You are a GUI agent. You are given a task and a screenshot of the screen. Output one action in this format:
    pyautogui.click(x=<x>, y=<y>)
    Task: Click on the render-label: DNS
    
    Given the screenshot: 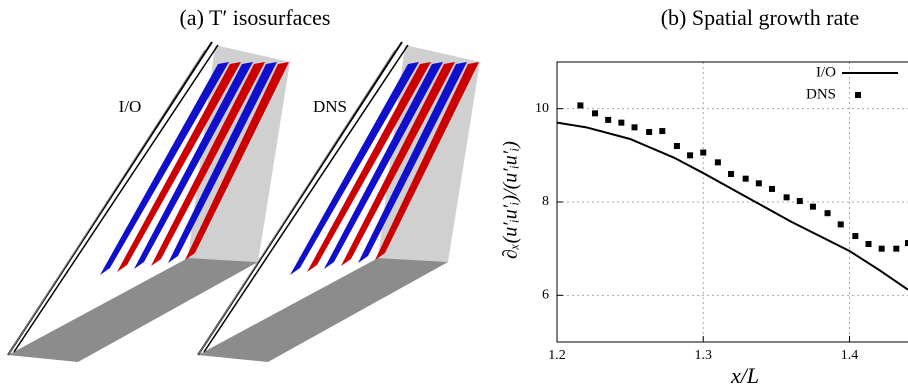 What is the action you would take?
    pyautogui.click(x=330, y=106)
    